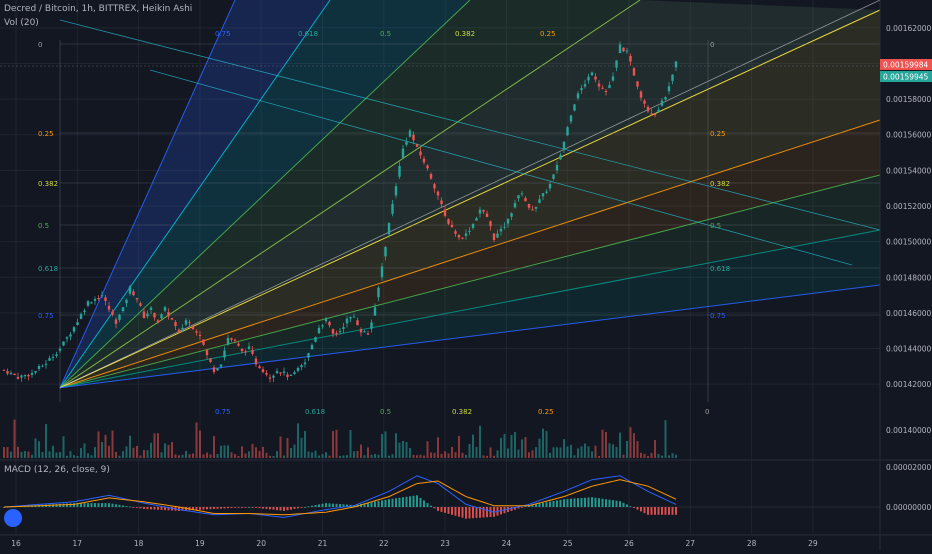 This screenshot has width=932, height=554. I want to click on fib-label-right: 0.5, so click(715, 226).